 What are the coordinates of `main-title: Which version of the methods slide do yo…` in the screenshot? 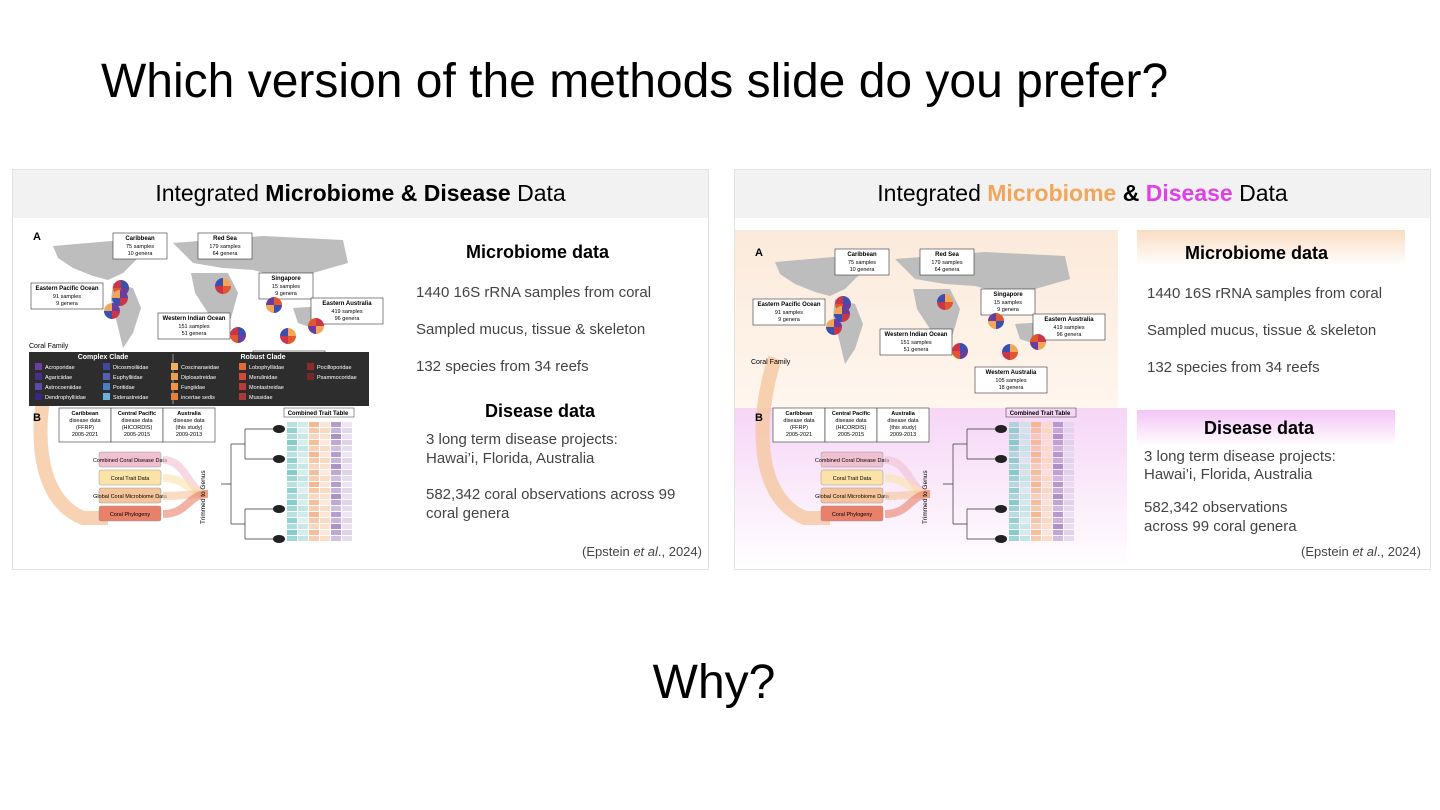 It's located at (635, 81).